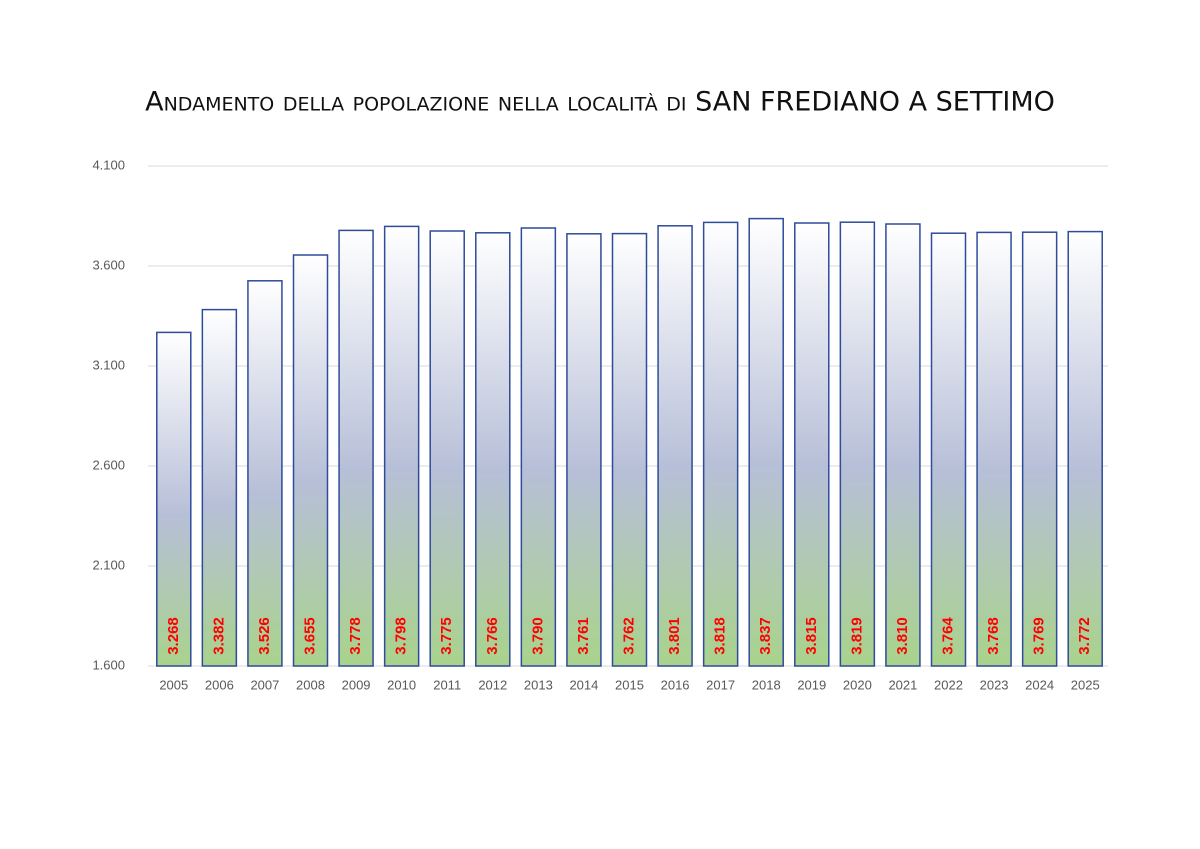 Image resolution: width=1200 pixels, height=849 pixels. Describe the element at coordinates (857, 684) in the screenshot. I see `x-tick-label: 2020` at that location.